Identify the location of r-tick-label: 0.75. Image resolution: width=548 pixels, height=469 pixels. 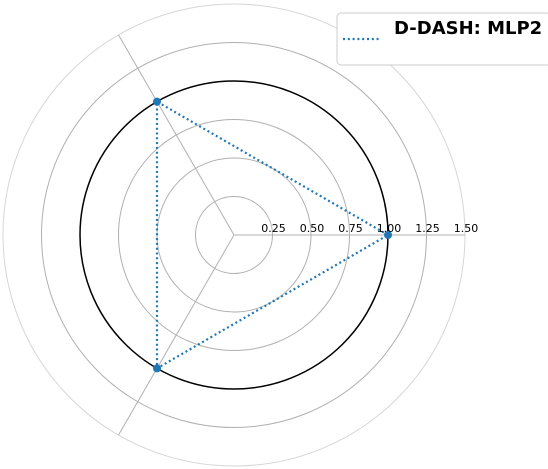
(350, 228).